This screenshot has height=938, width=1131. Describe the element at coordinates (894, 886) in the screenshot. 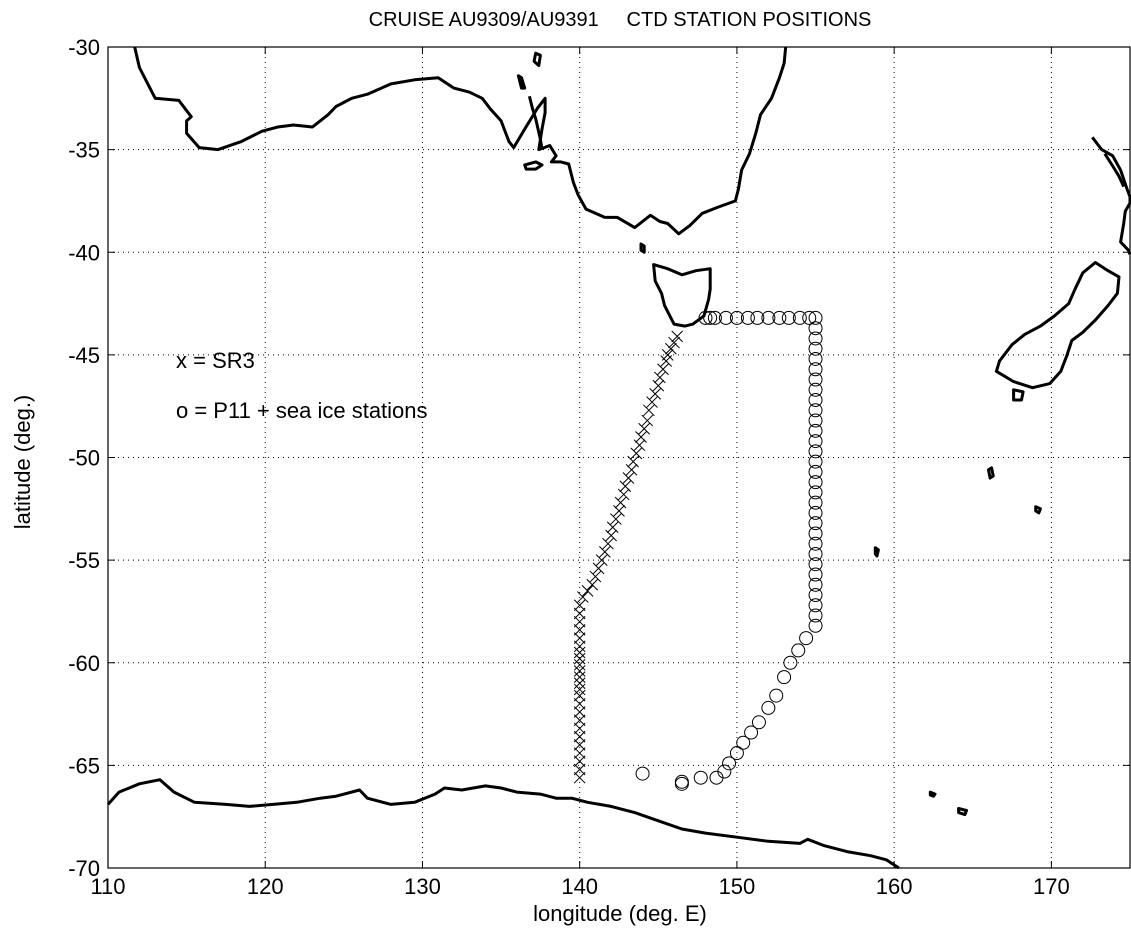

I see `x-tick-label: 160` at that location.